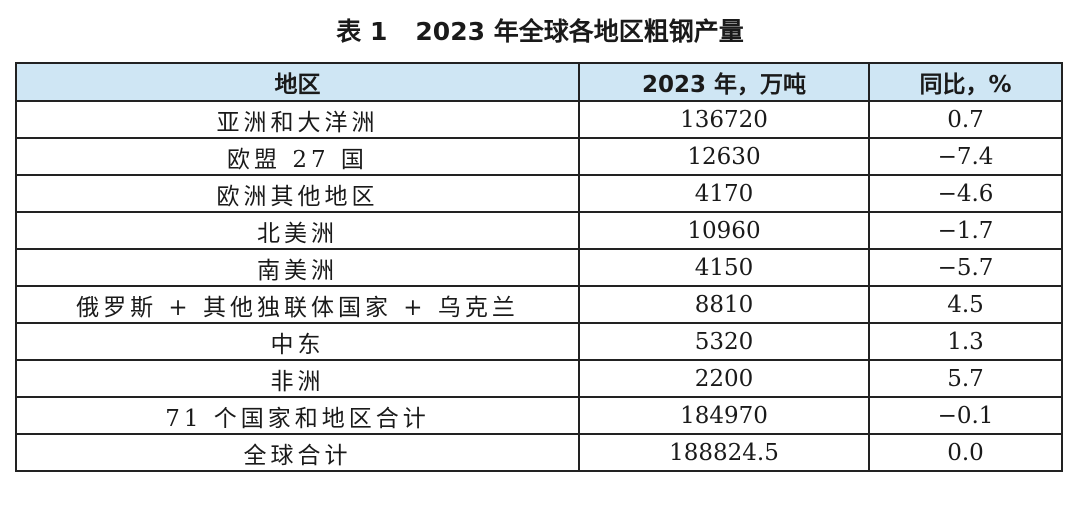 This screenshot has height=506, width=1080. I want to click on region-cell: 中东, so click(297, 341).